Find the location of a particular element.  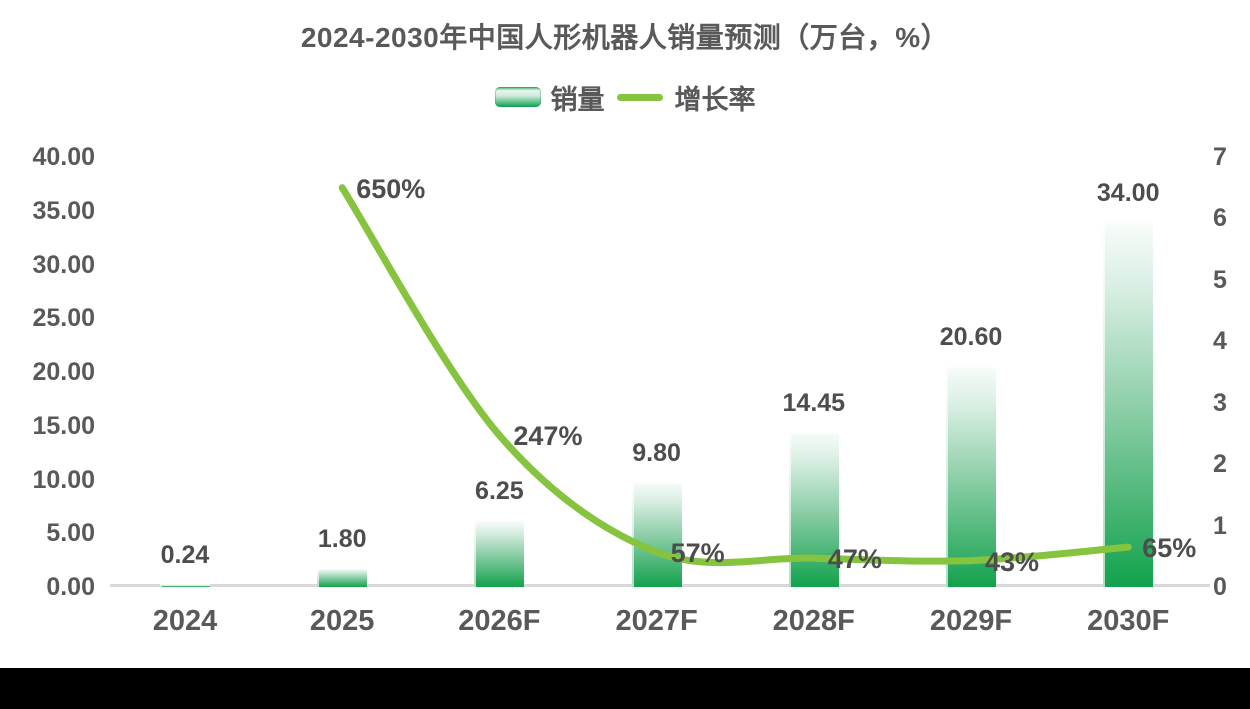

y-left-tick: 5.00 is located at coordinates (70, 533).